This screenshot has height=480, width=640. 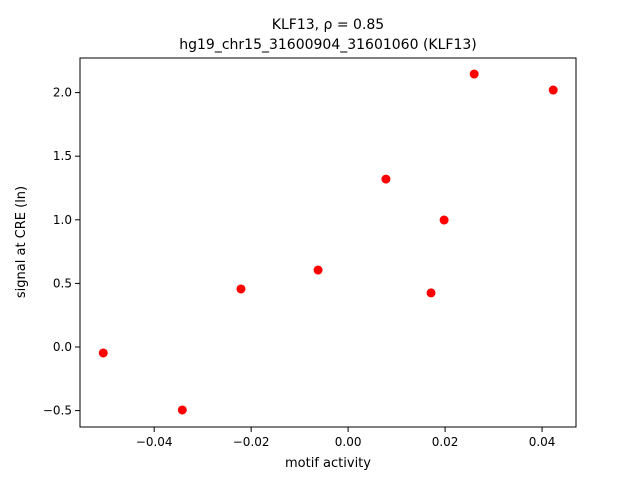 I want to click on x-axis-label: motif activity, so click(x=328, y=463).